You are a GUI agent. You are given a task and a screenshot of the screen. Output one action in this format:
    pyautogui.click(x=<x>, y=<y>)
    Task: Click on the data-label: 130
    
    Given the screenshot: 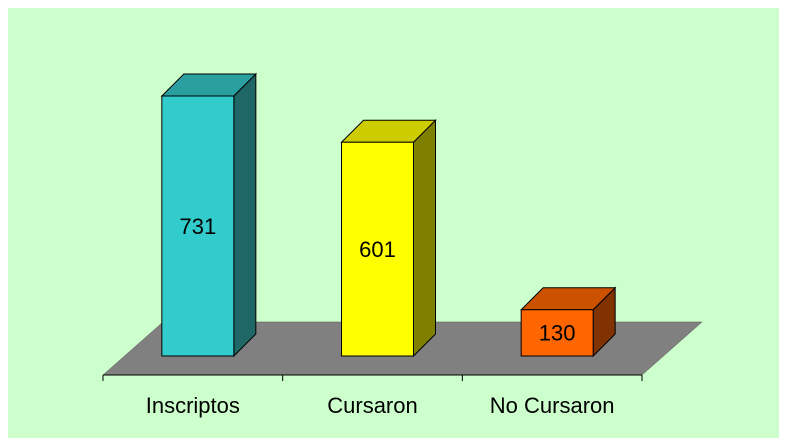 What is the action you would take?
    pyautogui.click(x=557, y=333)
    